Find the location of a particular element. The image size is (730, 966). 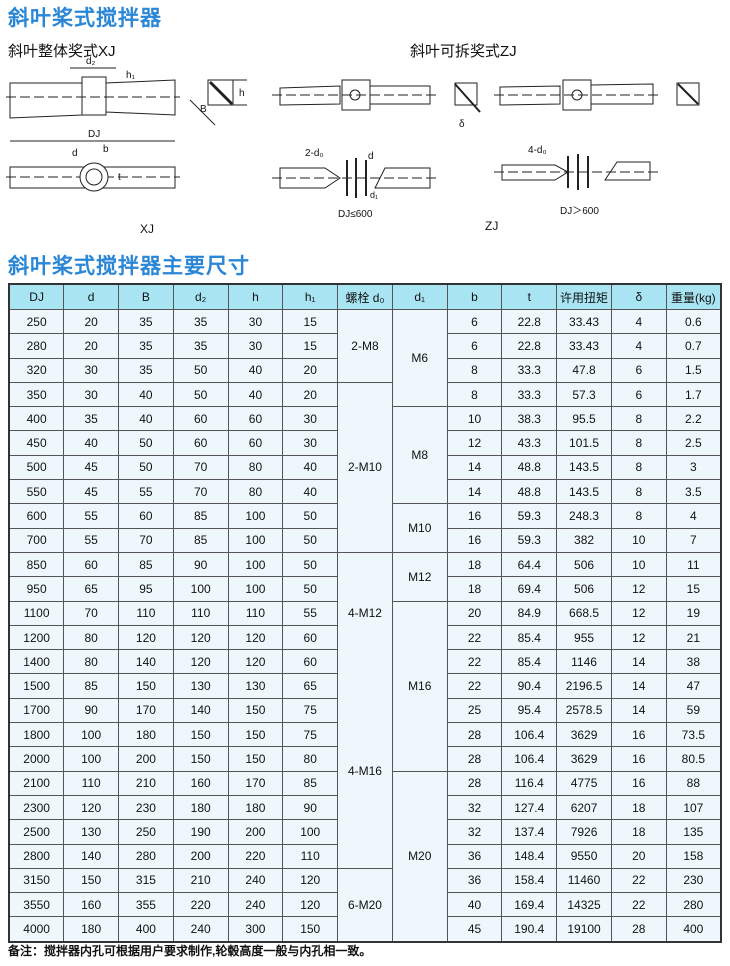

cell-d2: 210 is located at coordinates (200, 880).